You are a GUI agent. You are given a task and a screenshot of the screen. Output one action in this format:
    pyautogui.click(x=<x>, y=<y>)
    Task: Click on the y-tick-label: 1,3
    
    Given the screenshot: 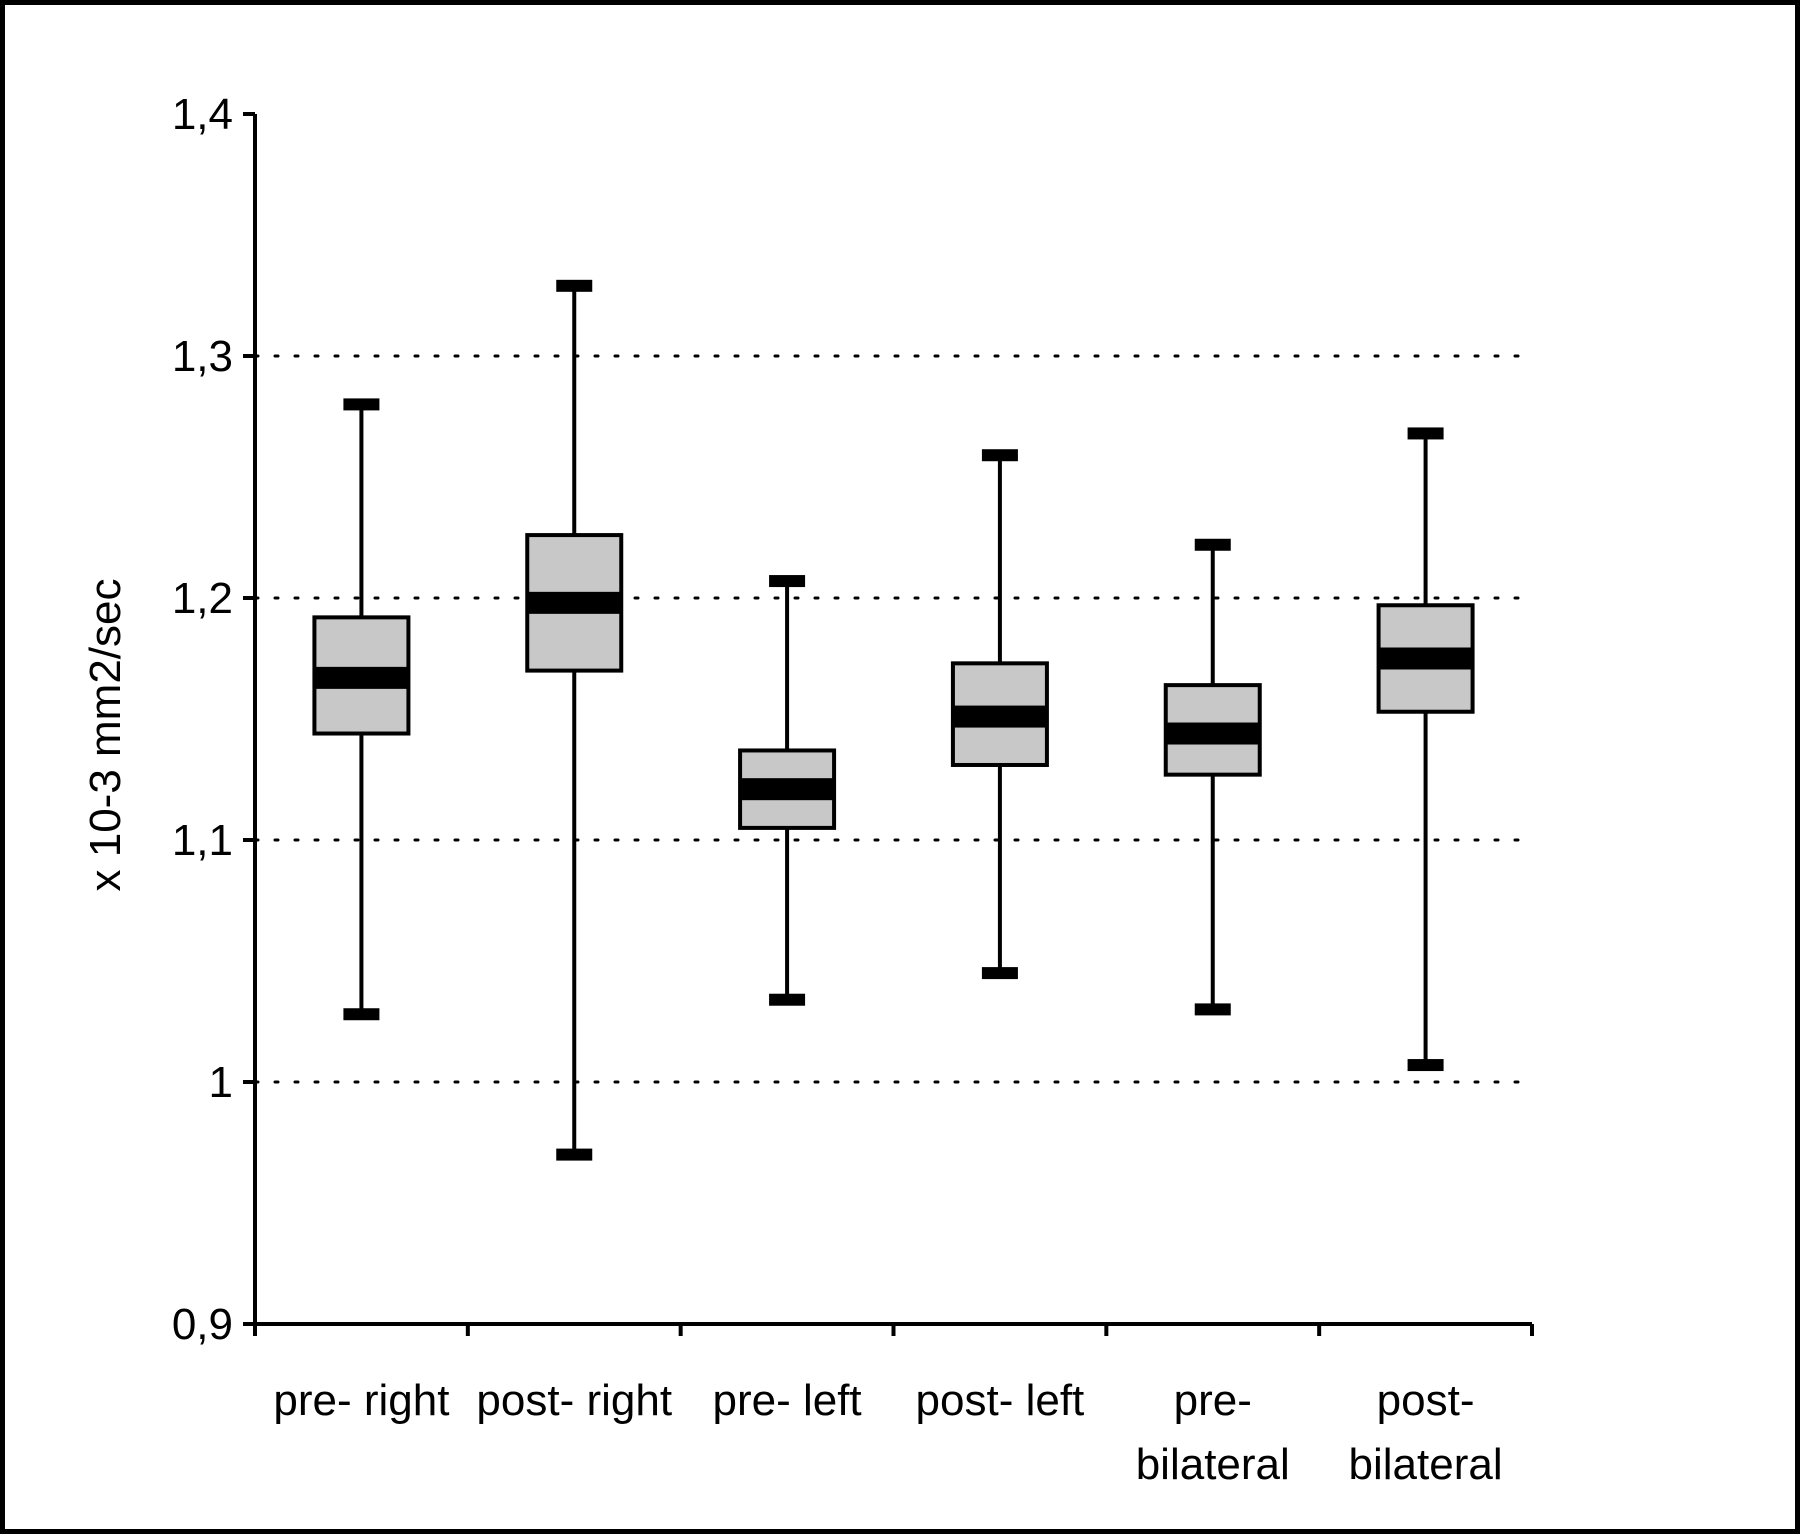 What is the action you would take?
    pyautogui.click(x=202, y=356)
    